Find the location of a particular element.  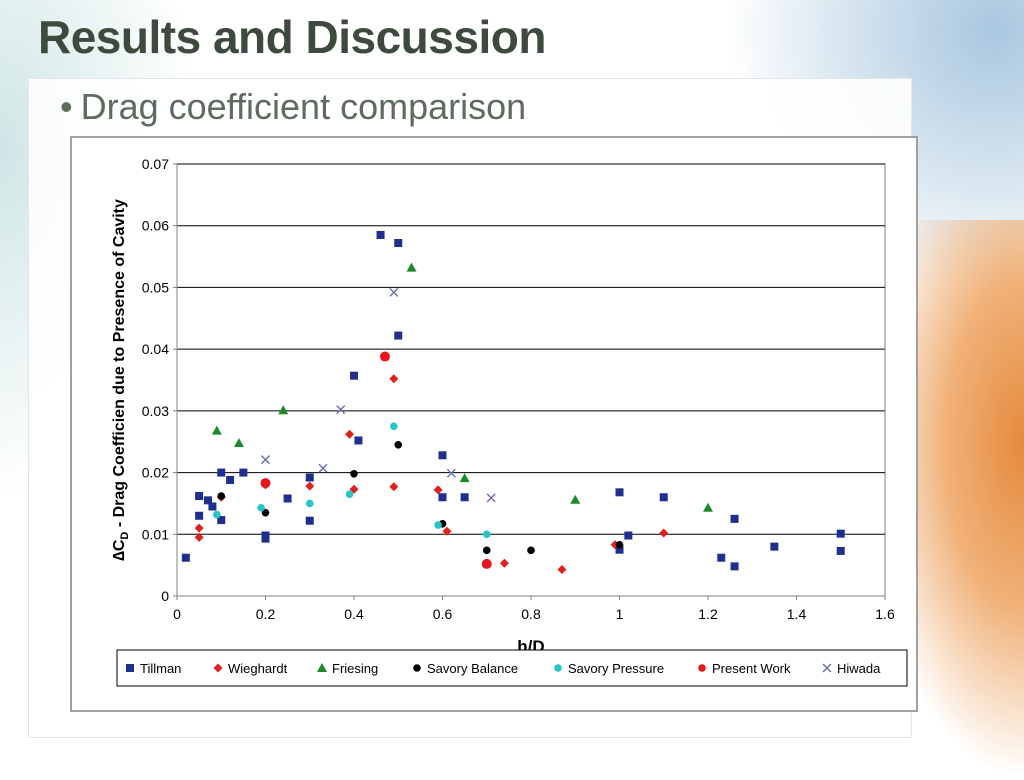

legend-label-savory-balance: Savory Balance is located at coordinates (472, 668).